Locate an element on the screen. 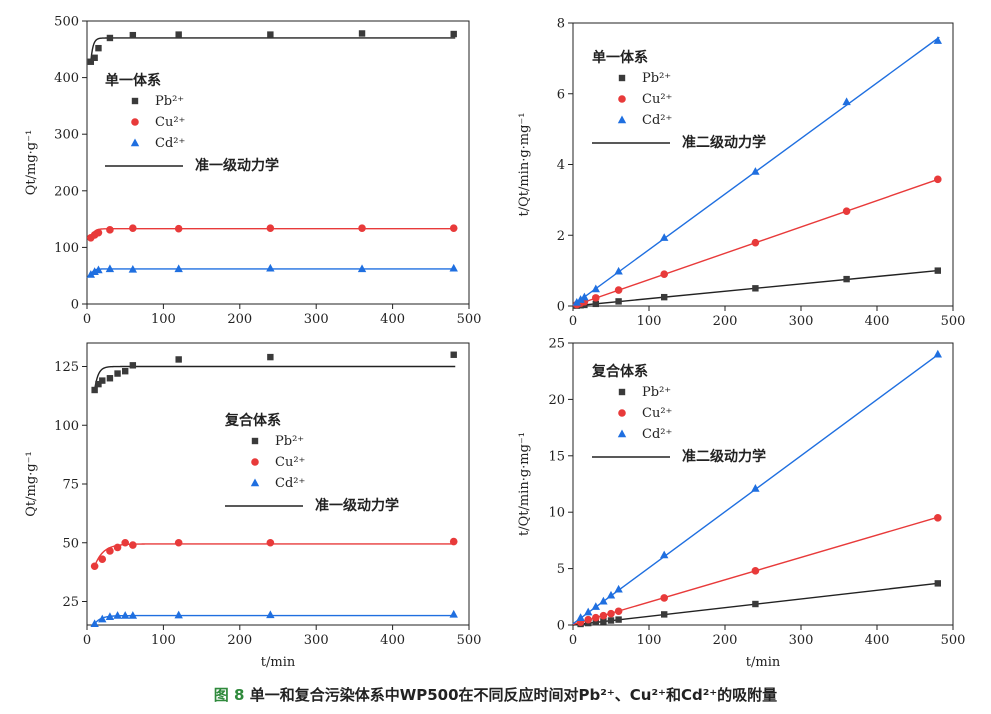  y-tick-label: 25 is located at coordinates (556, 344).